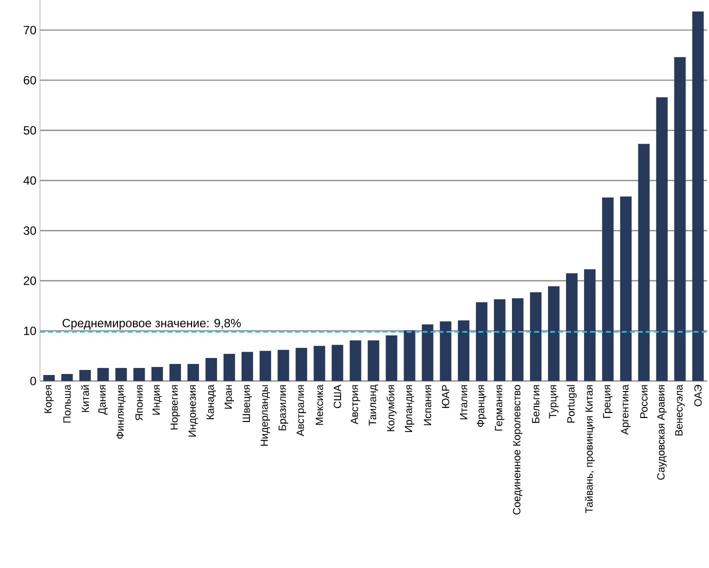 The image size is (709, 568). Describe the element at coordinates (499, 408) in the screenshot. I see `x-tick-label: Германия` at that location.